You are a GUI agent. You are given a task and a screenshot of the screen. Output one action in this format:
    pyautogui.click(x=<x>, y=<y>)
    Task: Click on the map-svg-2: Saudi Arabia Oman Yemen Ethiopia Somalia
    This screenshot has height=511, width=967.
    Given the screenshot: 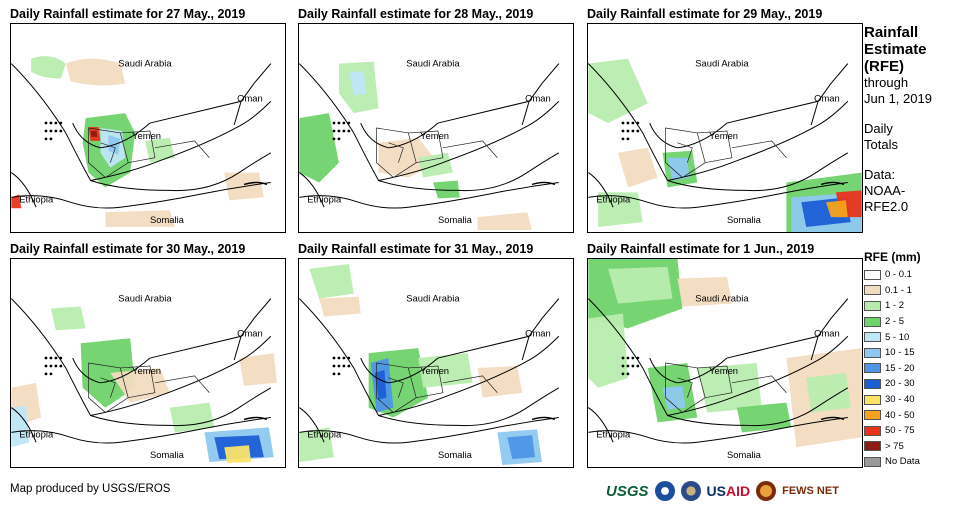 What is the action you would take?
    pyautogui.click(x=429, y=144)
    